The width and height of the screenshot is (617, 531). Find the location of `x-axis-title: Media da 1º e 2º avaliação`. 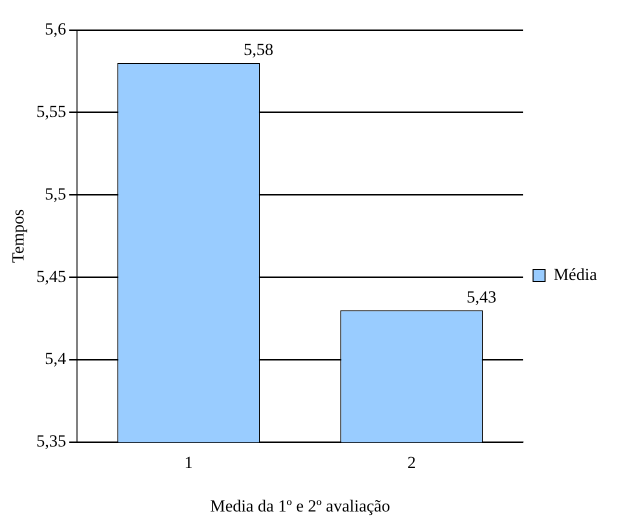

x-axis-title: Media da 1º e 2º avaliação is located at coordinates (300, 506).